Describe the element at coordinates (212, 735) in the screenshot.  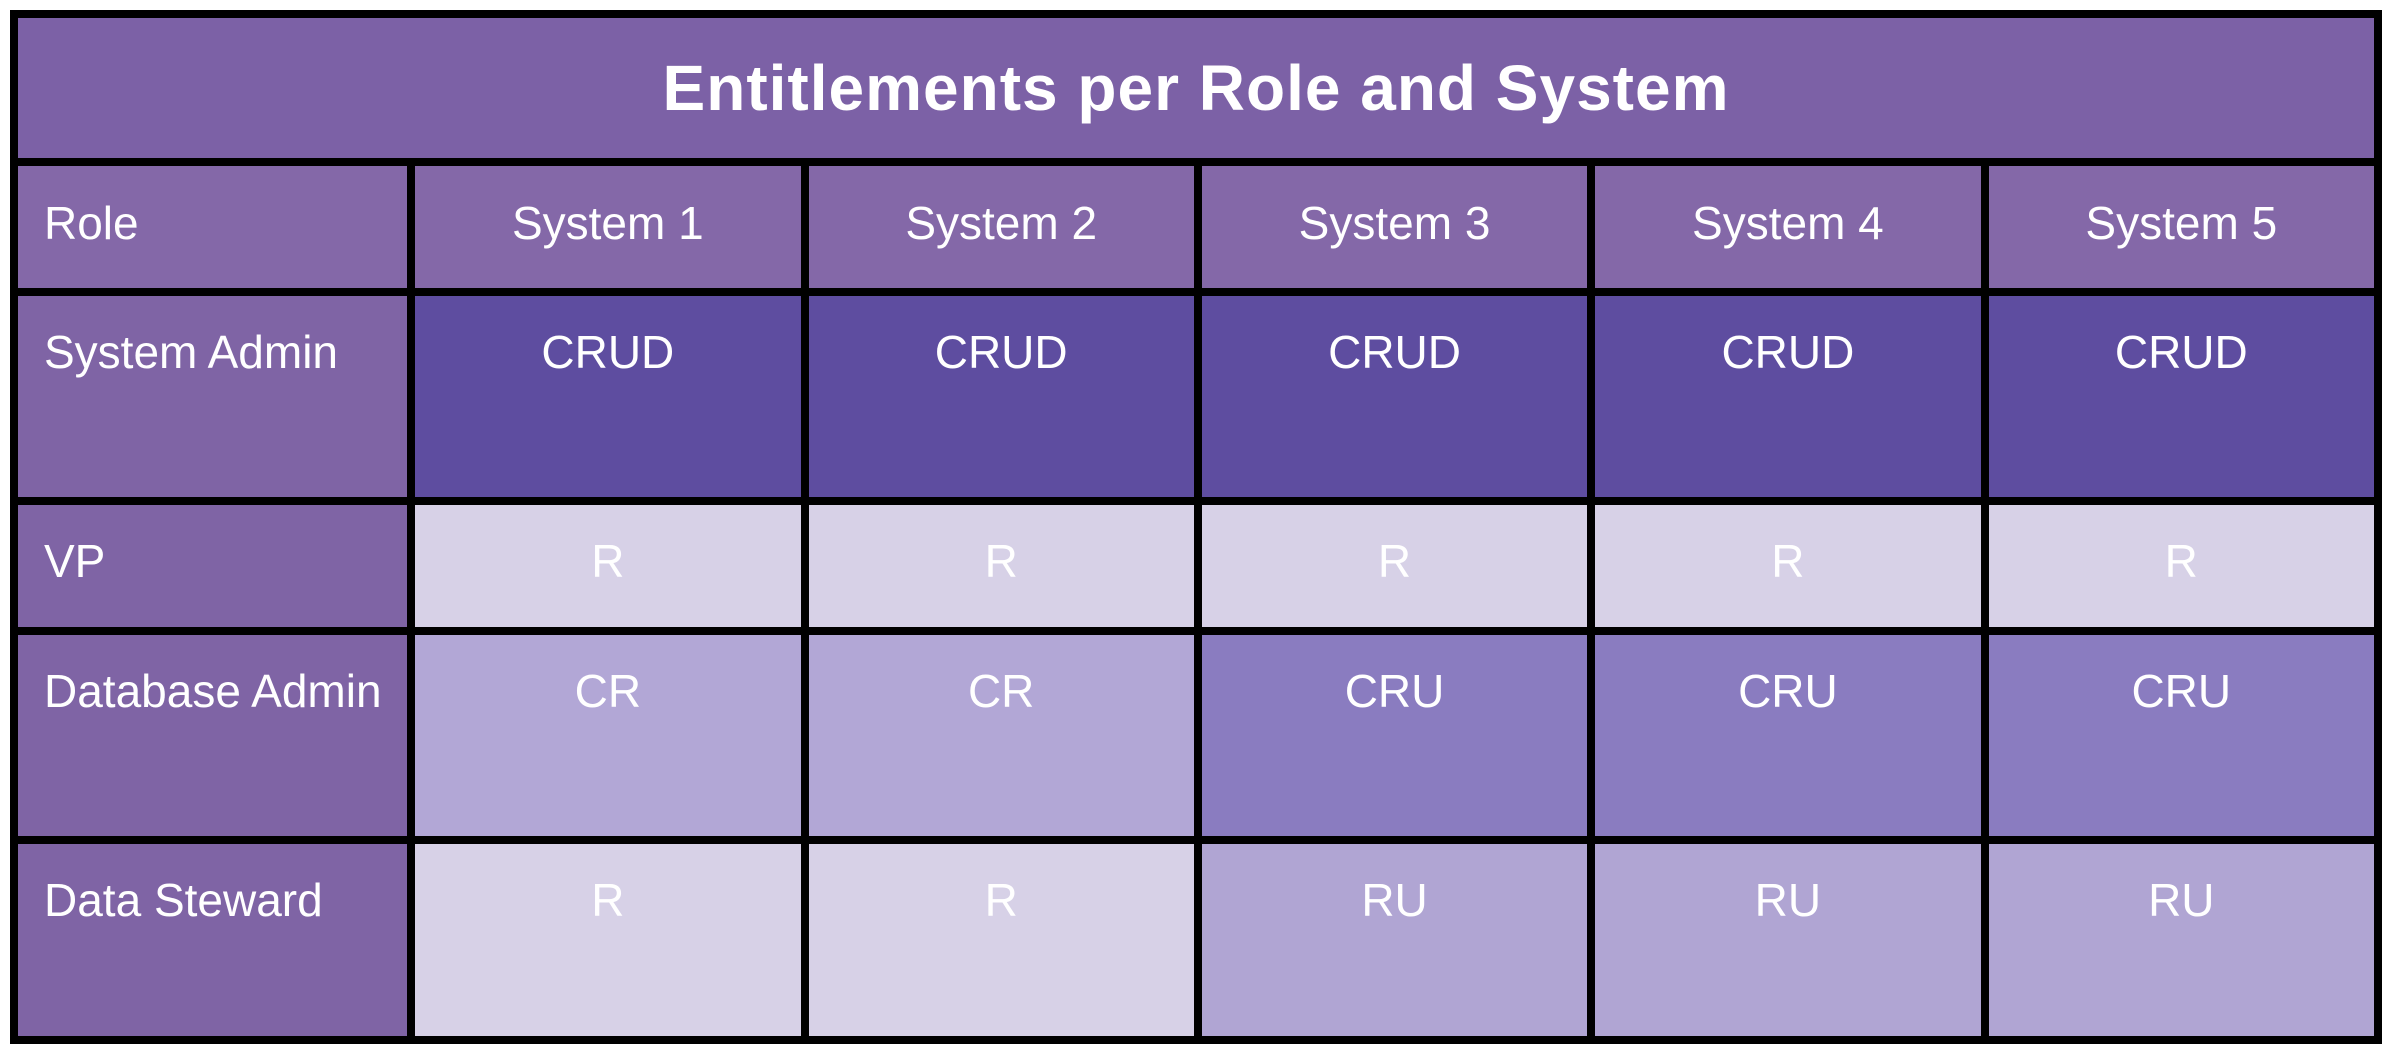
I see `role-cell: Database Admin` at that location.